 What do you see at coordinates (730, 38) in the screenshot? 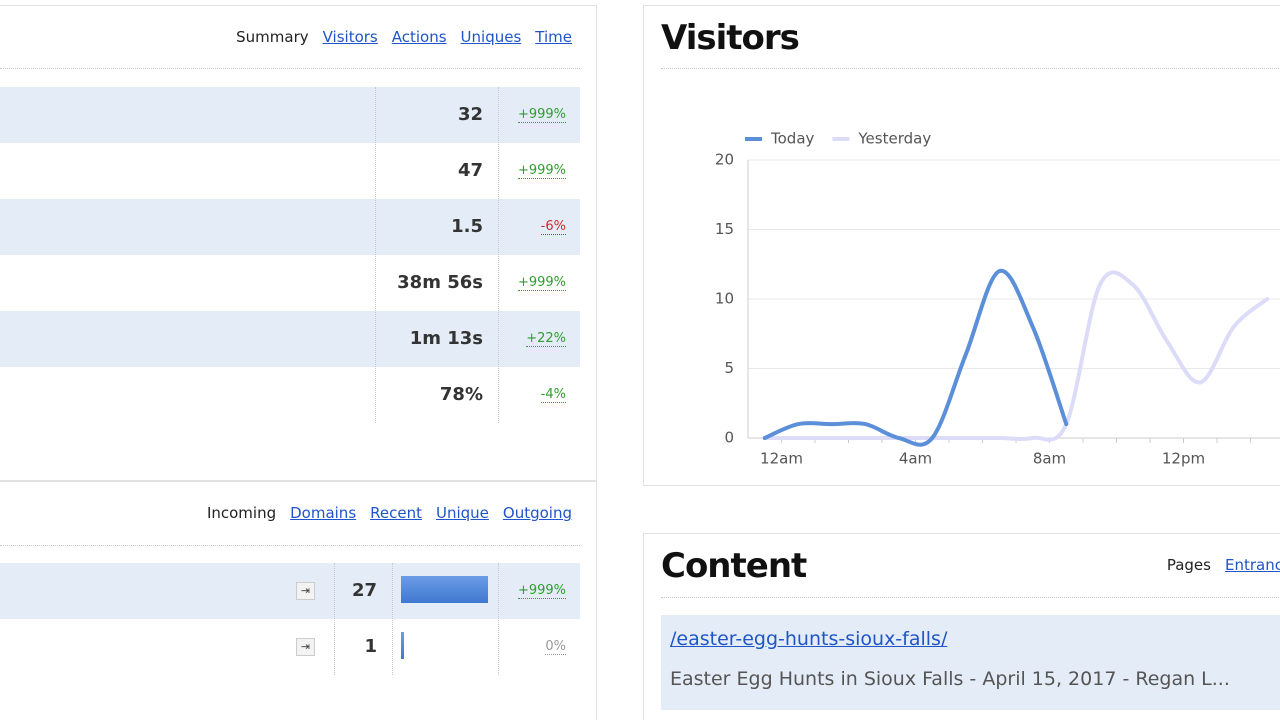
I see `chart-title: Visitors` at bounding box center [730, 38].